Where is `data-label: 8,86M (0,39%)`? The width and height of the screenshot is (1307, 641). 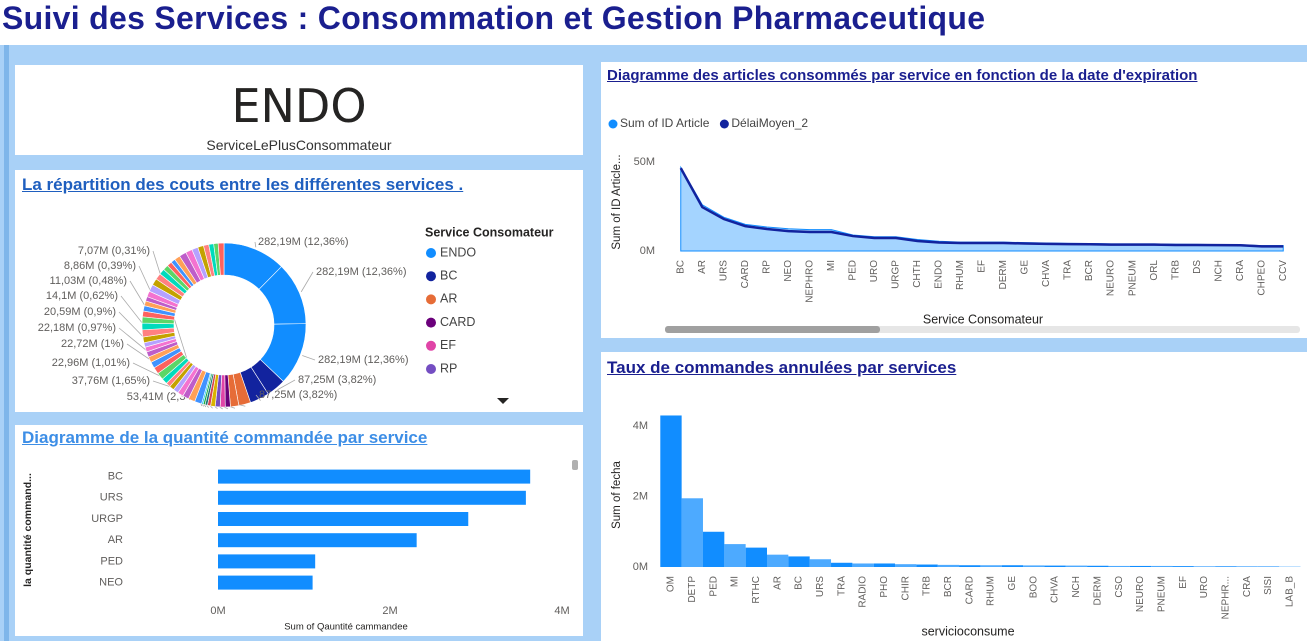
data-label: 8,86M (0,39%) is located at coordinates (100, 266).